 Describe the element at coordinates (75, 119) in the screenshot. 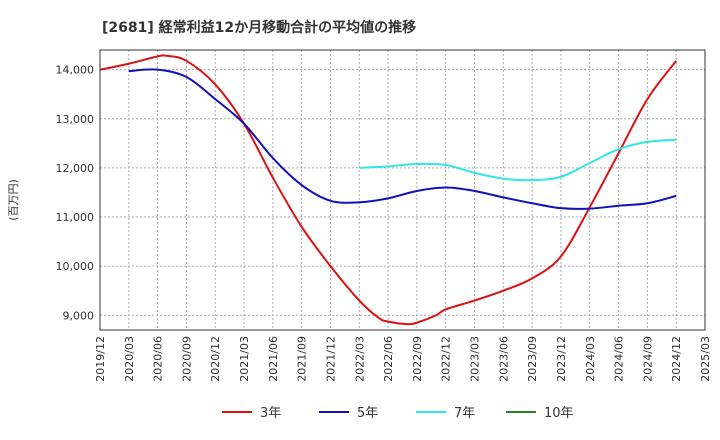

I see `y-tick-label: 13,000` at that location.